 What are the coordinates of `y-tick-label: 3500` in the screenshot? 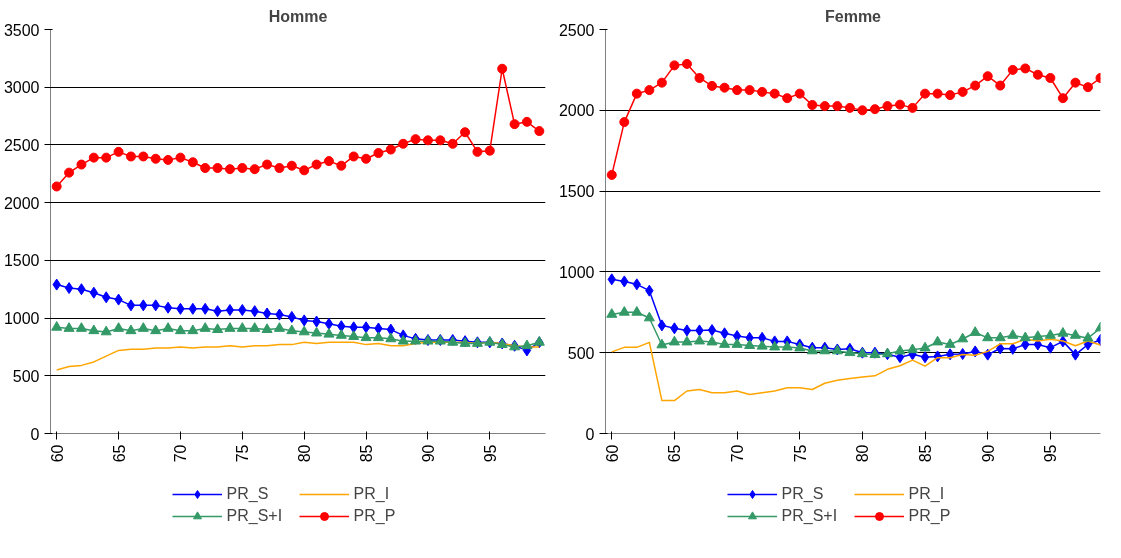 It's located at (21, 30).